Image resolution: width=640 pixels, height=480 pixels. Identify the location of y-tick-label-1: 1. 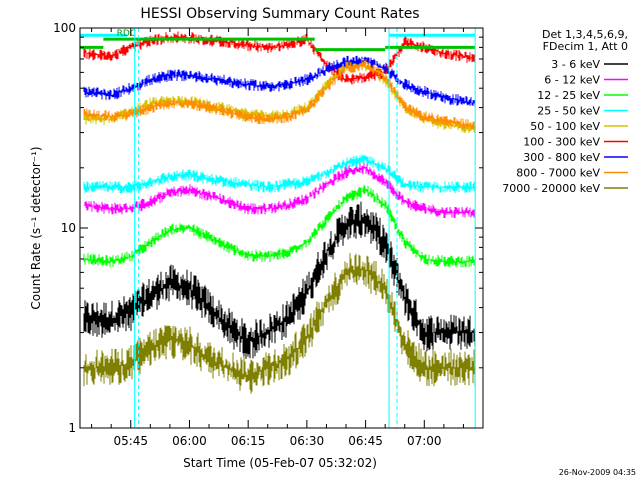
(72, 428).